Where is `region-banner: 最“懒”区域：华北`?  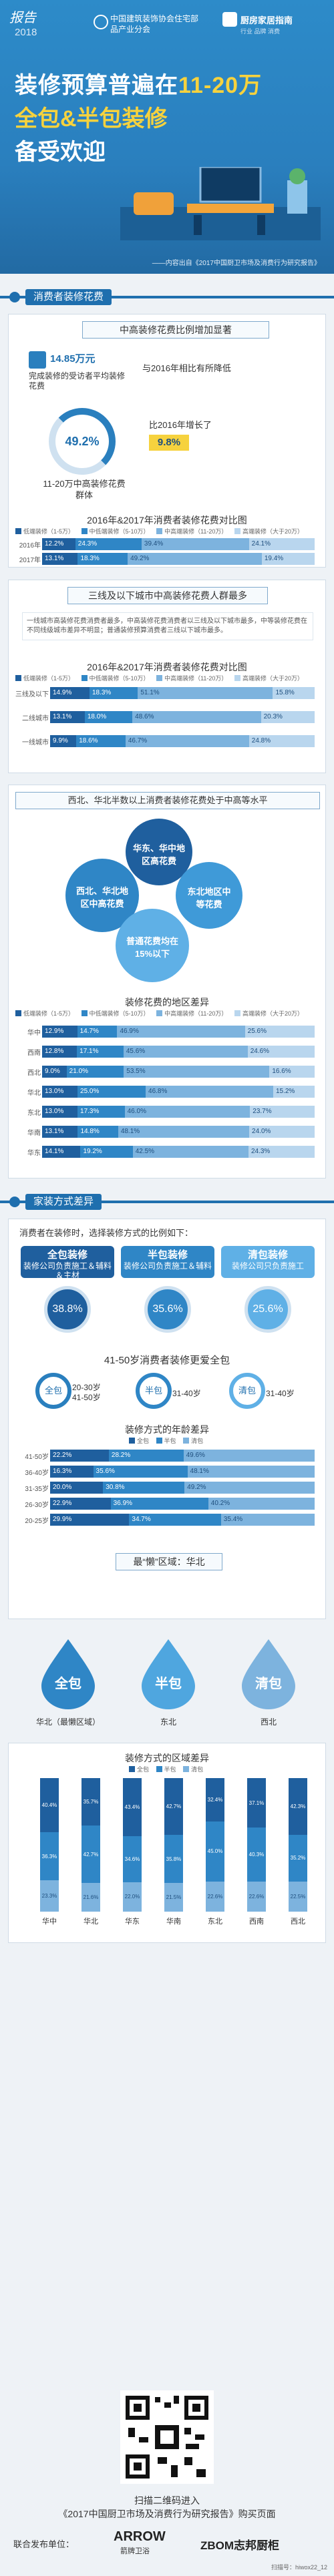
region-banner: 最“懒”区域：华北 is located at coordinates (169, 1561).